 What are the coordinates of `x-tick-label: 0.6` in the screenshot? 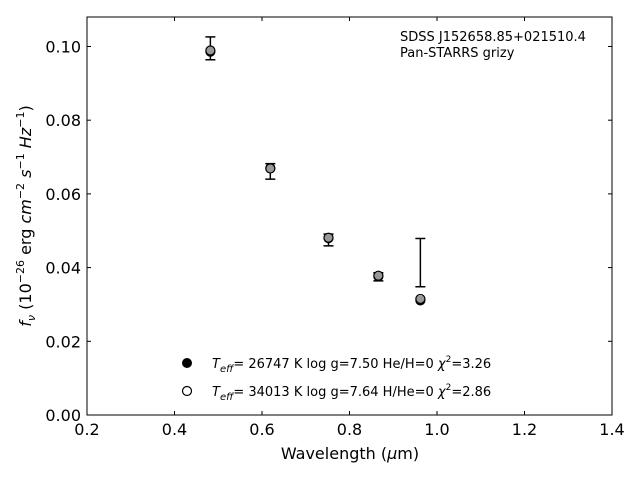 It's located at (261, 429).